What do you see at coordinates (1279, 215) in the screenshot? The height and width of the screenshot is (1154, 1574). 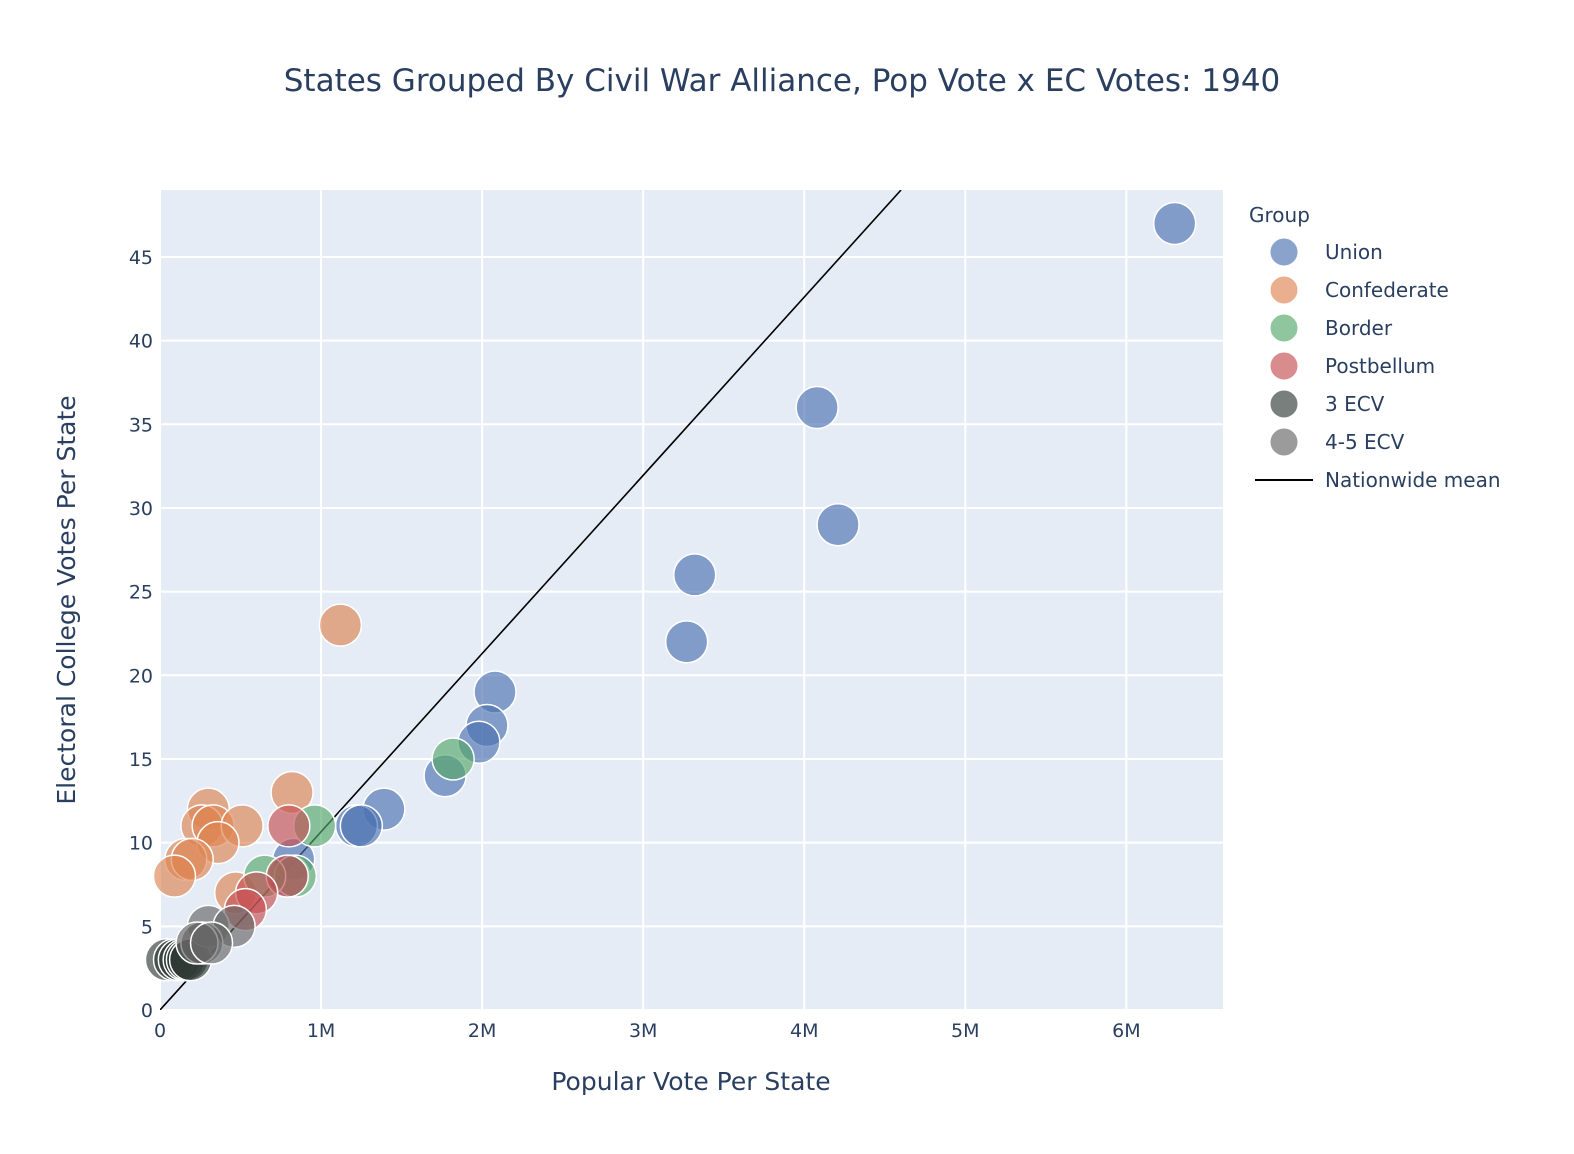 I see `legend-title: Group` at bounding box center [1279, 215].